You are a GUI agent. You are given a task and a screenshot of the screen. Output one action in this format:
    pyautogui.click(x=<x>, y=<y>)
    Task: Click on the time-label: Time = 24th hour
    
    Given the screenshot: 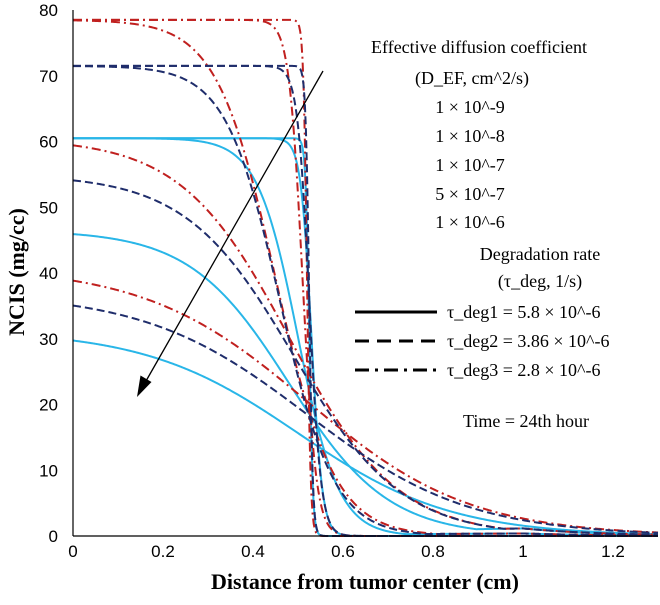 What is the action you would take?
    pyautogui.click(x=526, y=421)
    